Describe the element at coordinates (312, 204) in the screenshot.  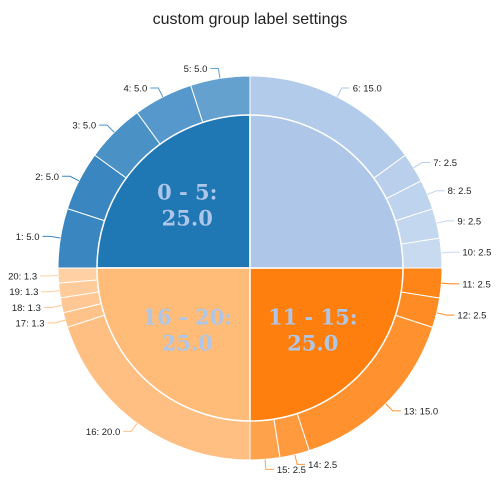
I see `group-label-2: 6 - 10: 25.0` at that location.